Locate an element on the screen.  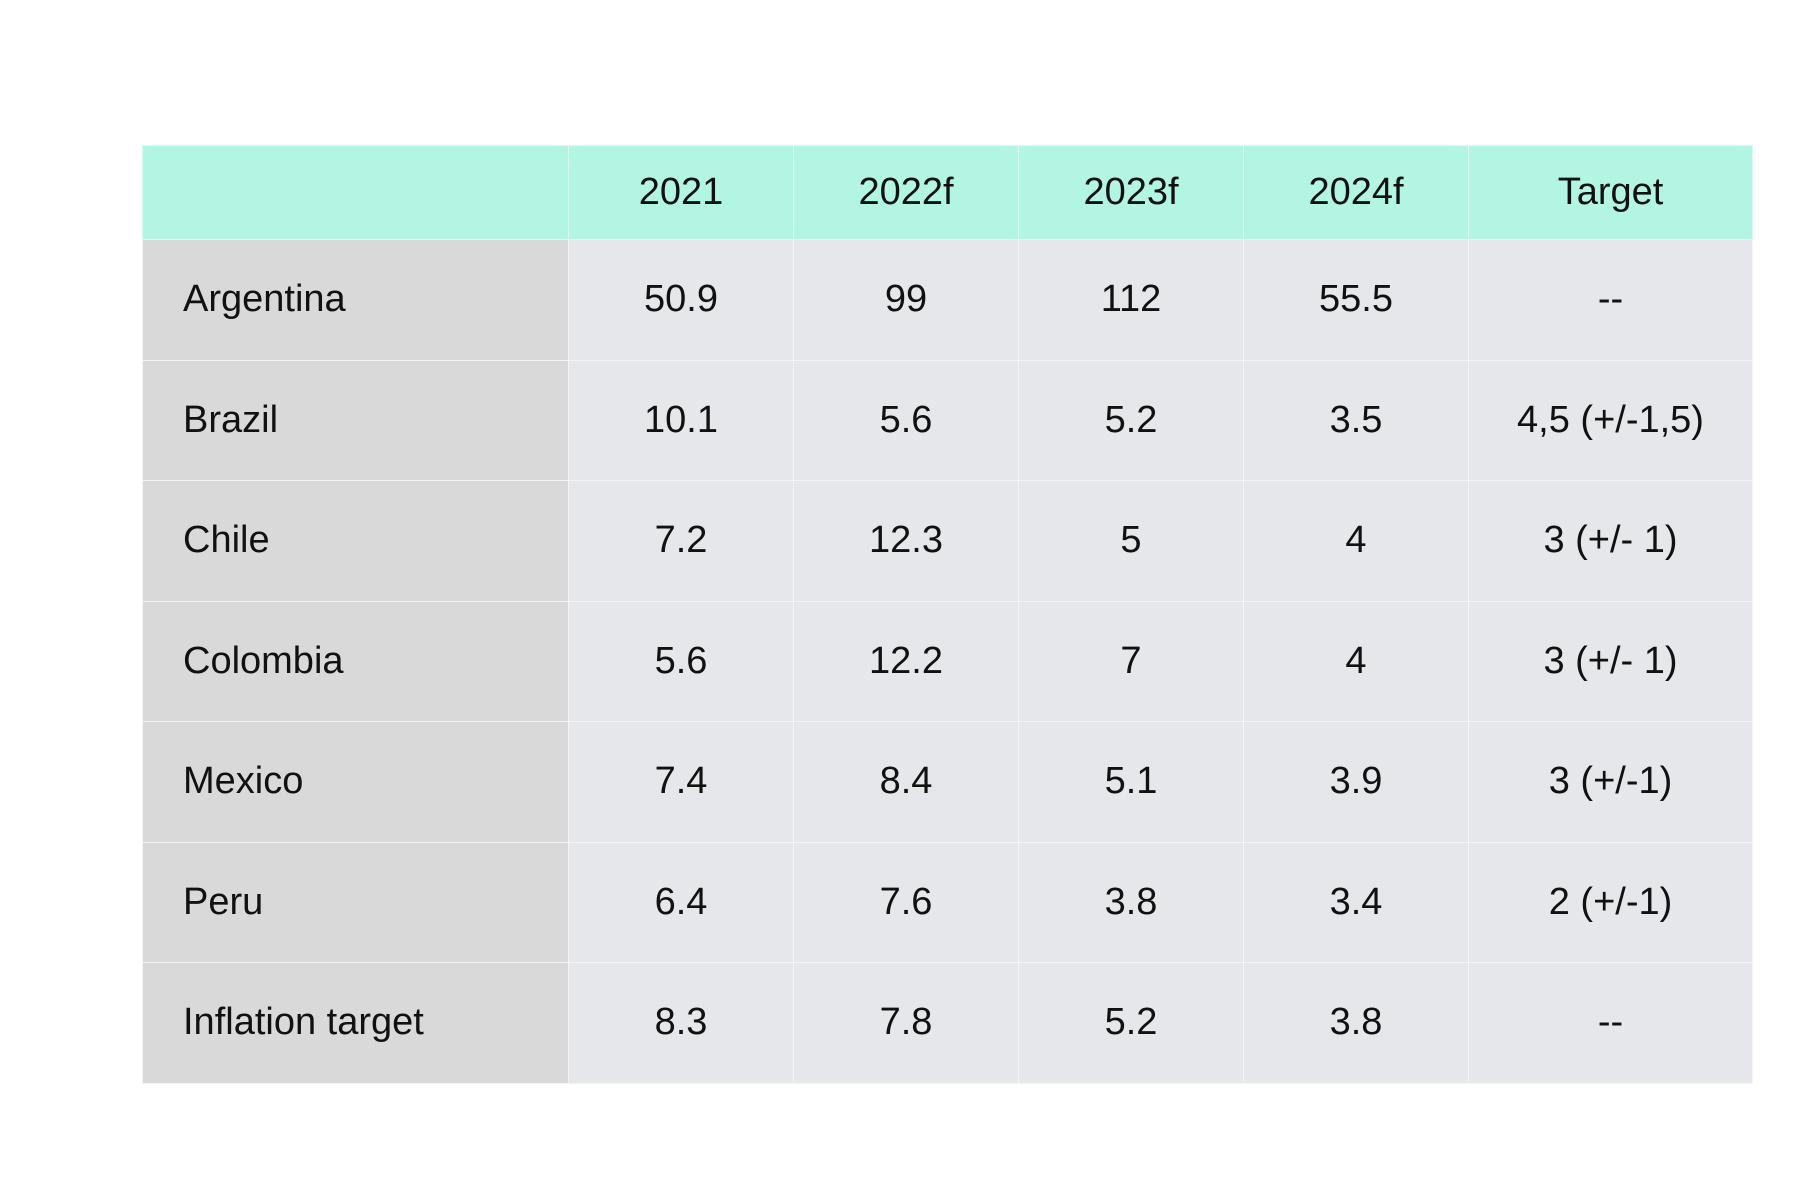
table-row: Mexico 7.4 8.4 5.1 3.9 3 (+/-1) is located at coordinates (947, 782).